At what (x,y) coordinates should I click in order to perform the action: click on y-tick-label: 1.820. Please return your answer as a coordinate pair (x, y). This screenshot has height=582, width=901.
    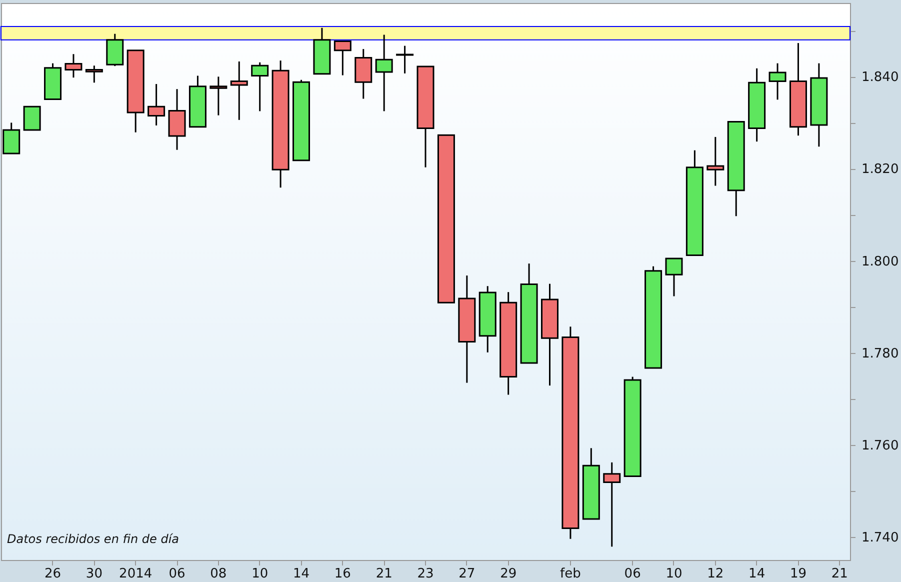
    Looking at the image, I should click on (880, 170).